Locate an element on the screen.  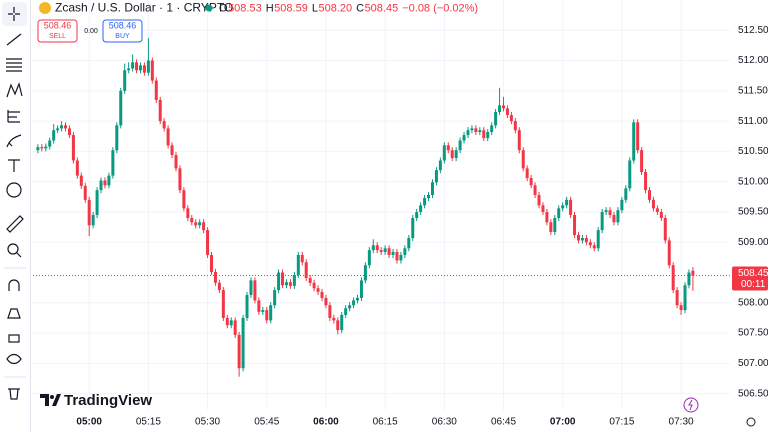
buy-price: 508.46 is located at coordinates (123, 25).